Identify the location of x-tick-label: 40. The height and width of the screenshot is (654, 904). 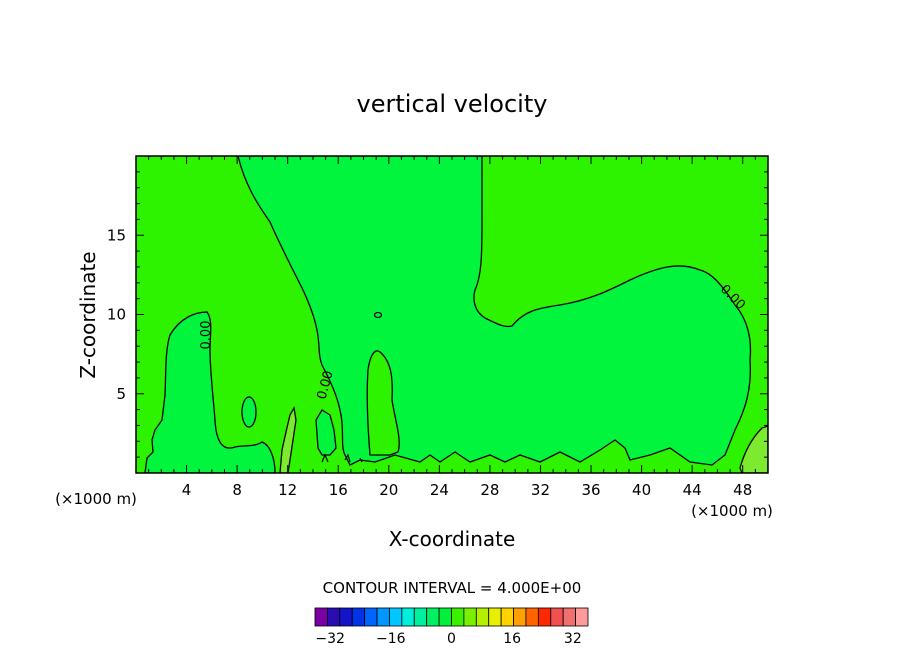
(641, 490).